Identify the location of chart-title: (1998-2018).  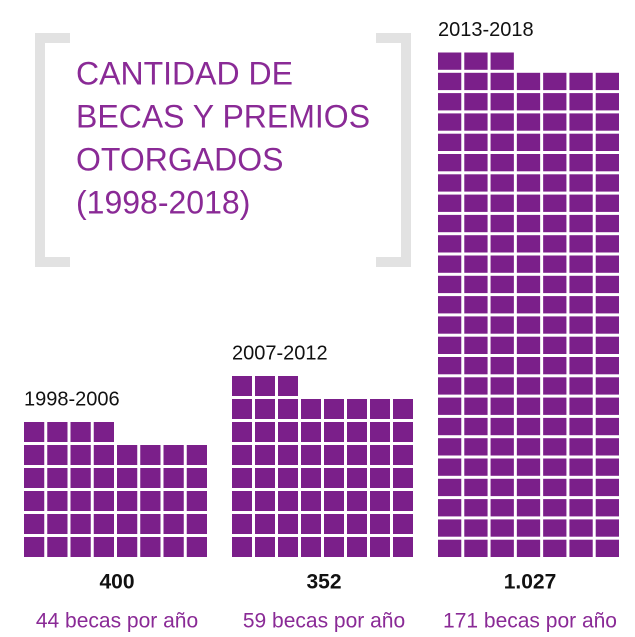
(163, 202).